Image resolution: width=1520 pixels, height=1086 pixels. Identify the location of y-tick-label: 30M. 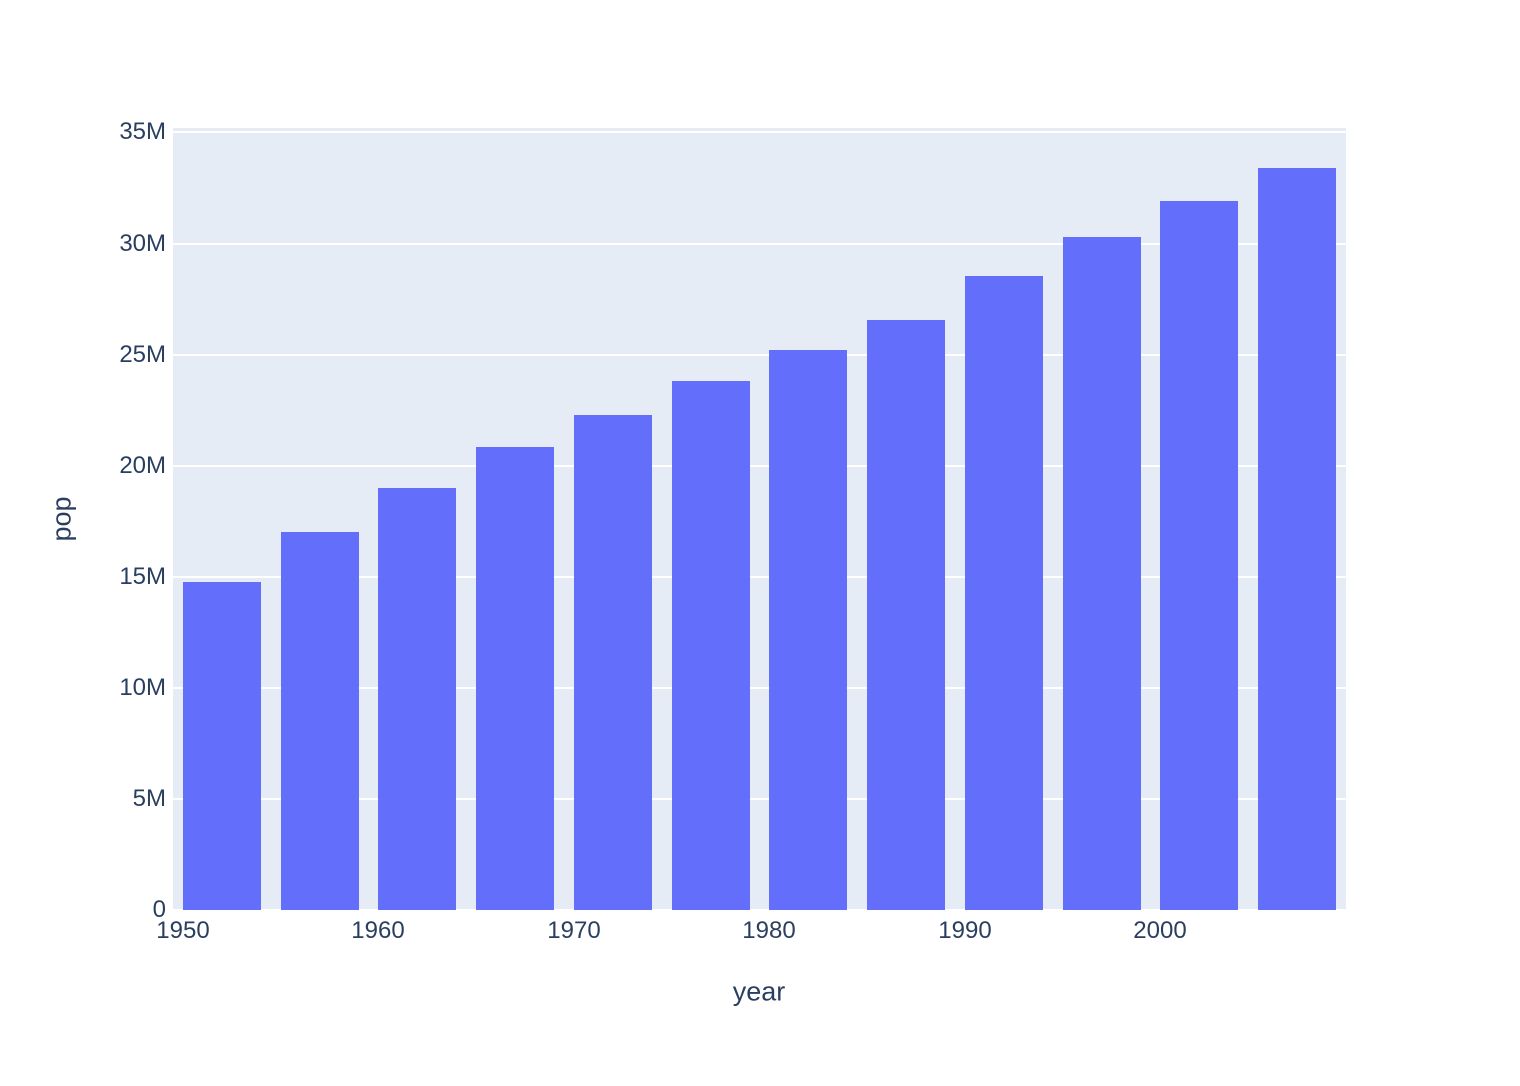
(142, 243).